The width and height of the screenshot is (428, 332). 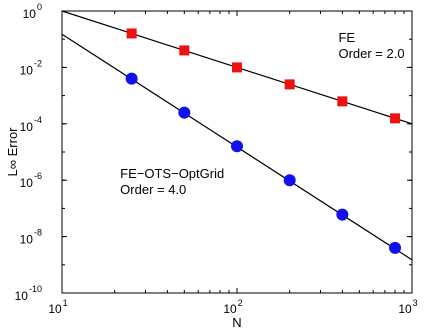 I want to click on annotation-line: FE−OTS−OptGrid, so click(x=172, y=173).